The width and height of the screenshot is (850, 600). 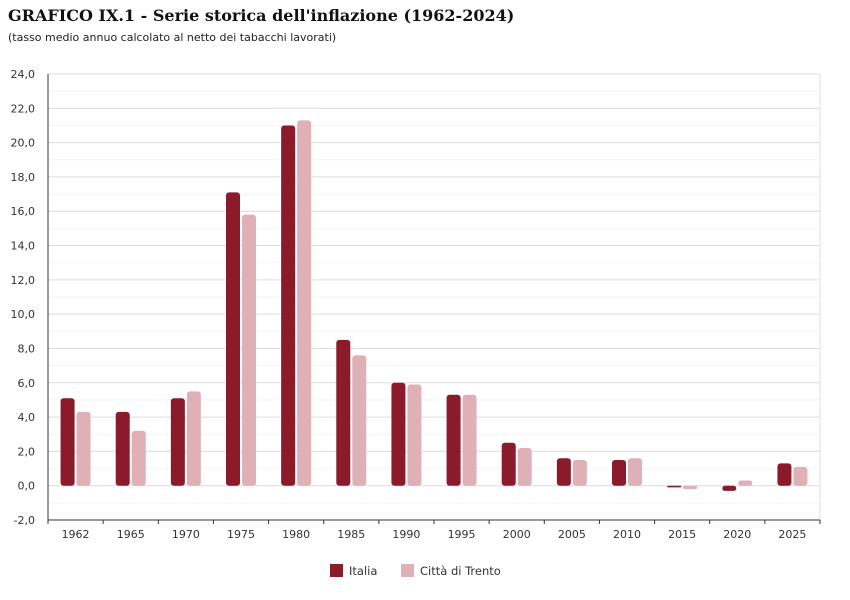 What do you see at coordinates (682, 534) in the screenshot?
I see `x-tick-label: 2015` at bounding box center [682, 534].